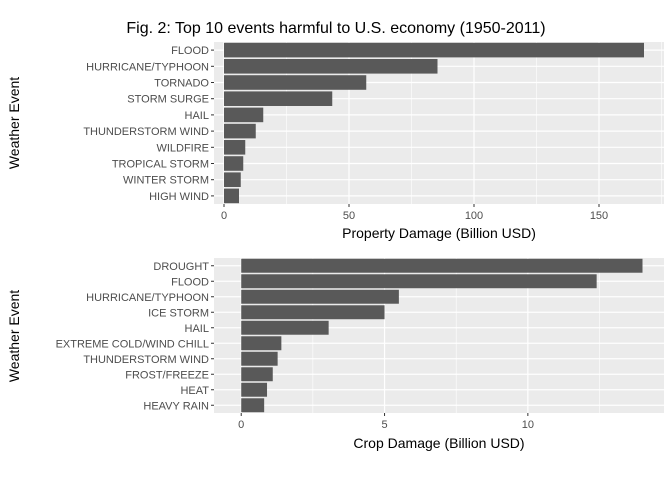 The width and height of the screenshot is (672, 480). I want to click on bar-storm-surge, so click(278, 98).